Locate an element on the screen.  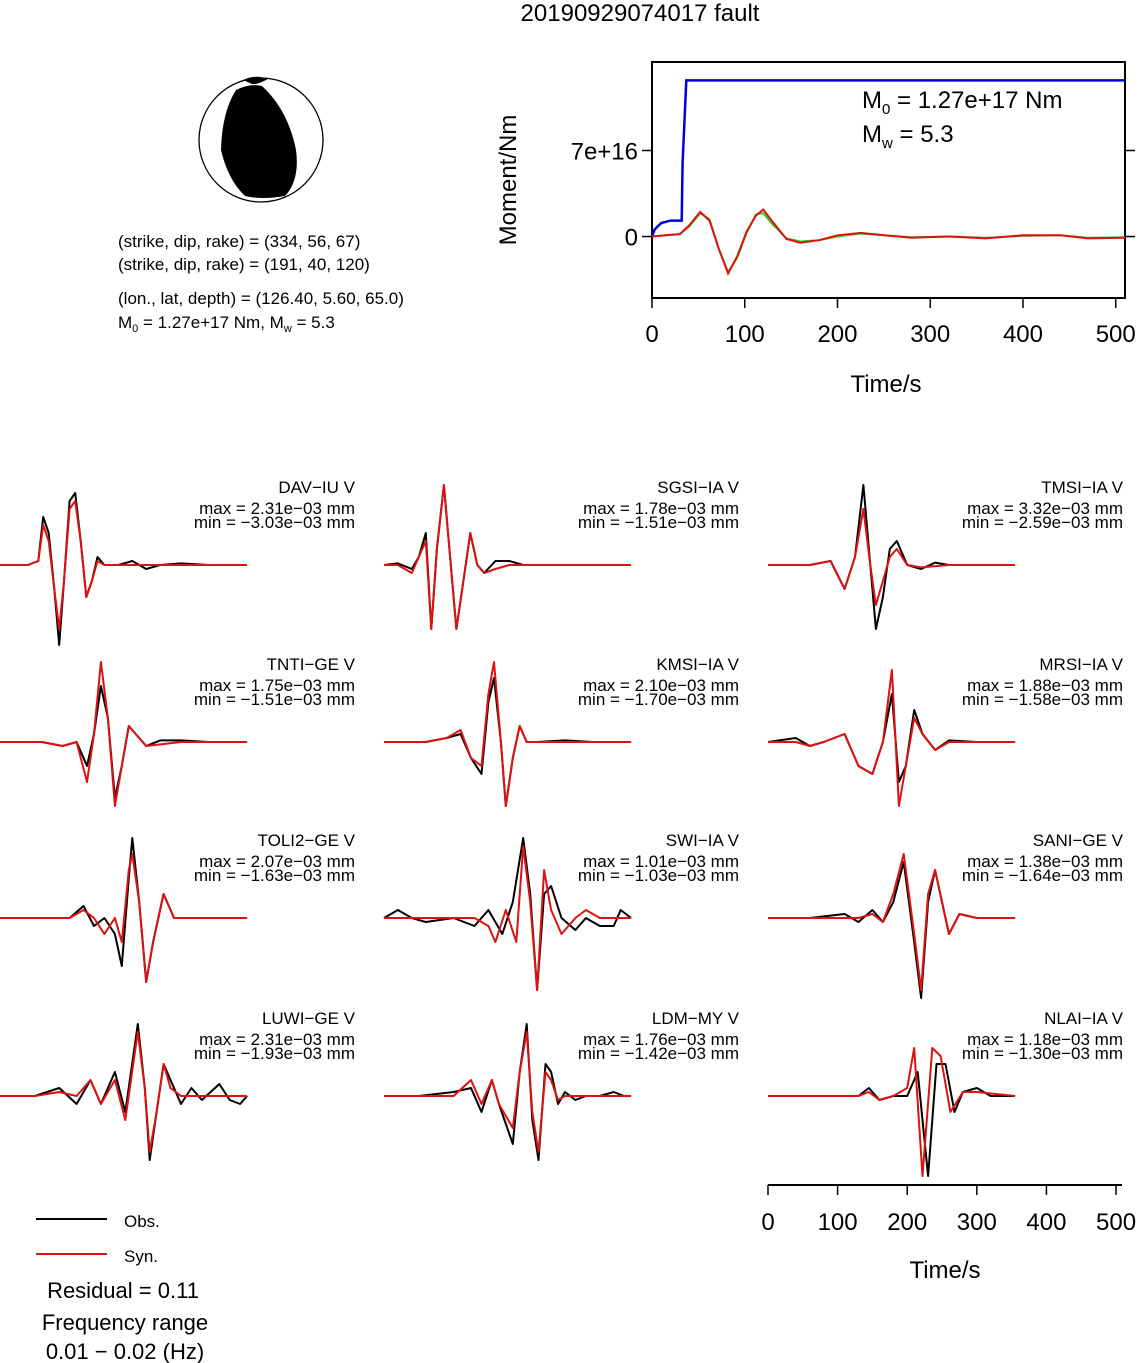
station-label: TMSI−IA V is located at coordinates (1082, 487).